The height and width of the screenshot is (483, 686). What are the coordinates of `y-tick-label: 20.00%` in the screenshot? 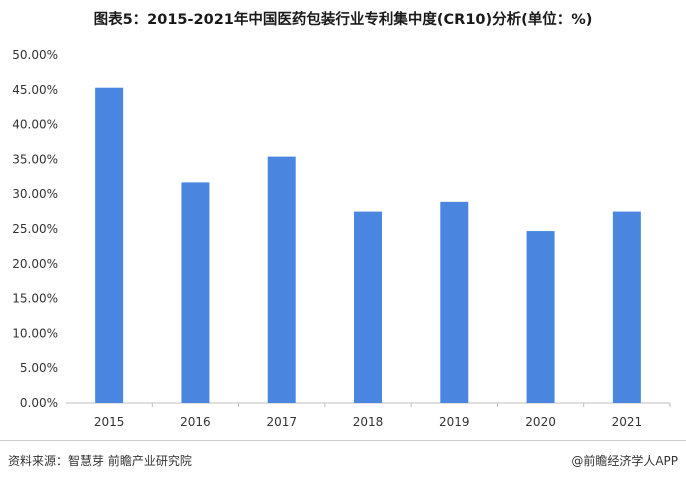 It's located at (35, 264).